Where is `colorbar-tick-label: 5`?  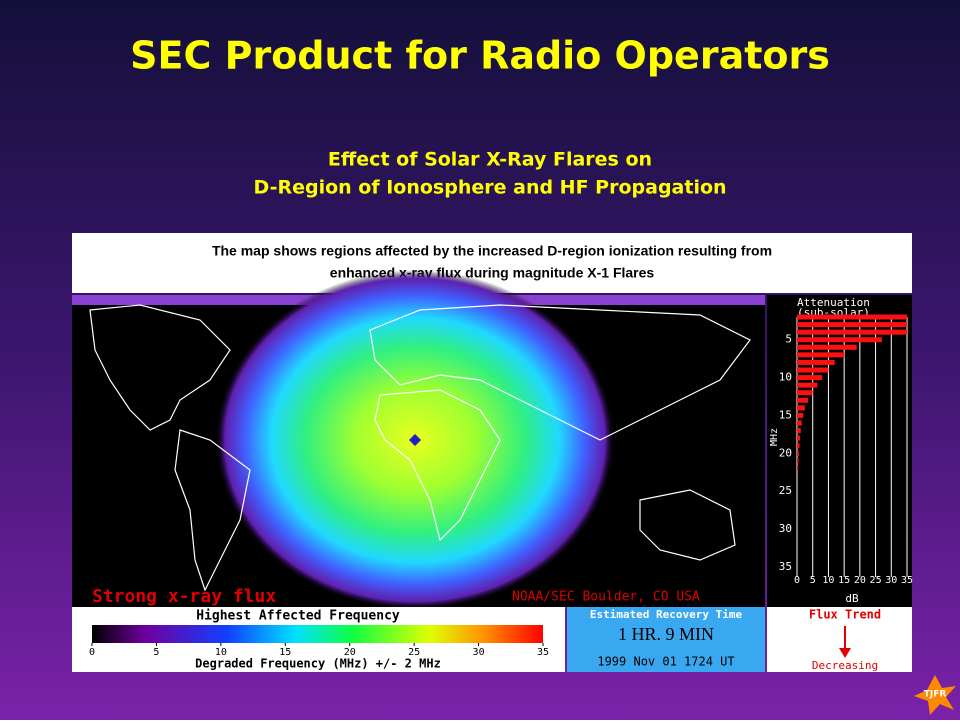
colorbar-tick-label: 5 is located at coordinates (156, 652).